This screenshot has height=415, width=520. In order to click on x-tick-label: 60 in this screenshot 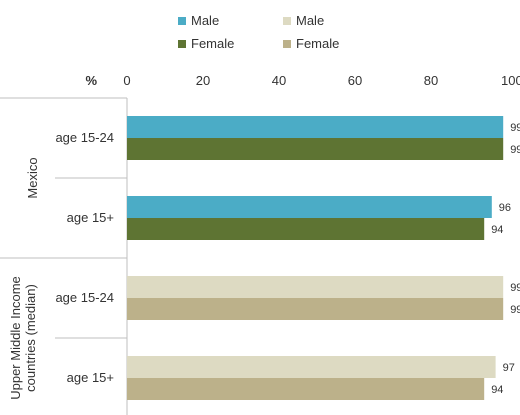, I will do `click(355, 80)`.